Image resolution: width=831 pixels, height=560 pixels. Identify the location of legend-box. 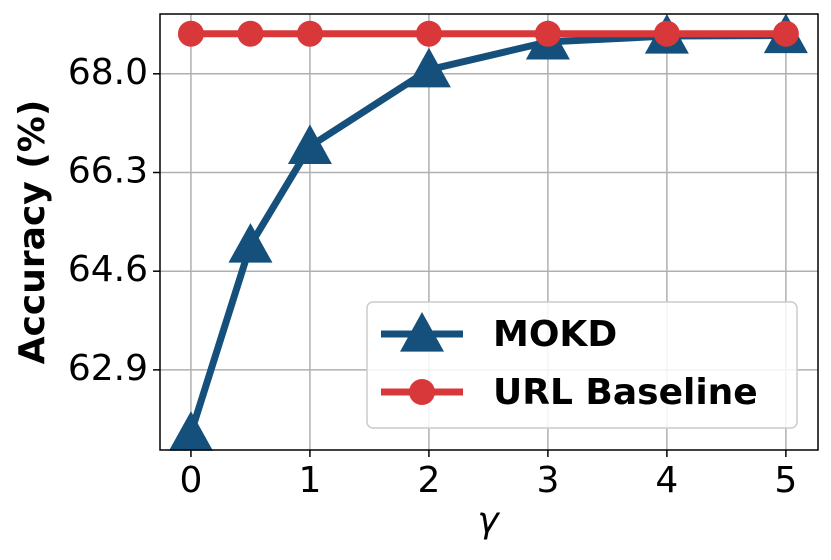
(582, 365).